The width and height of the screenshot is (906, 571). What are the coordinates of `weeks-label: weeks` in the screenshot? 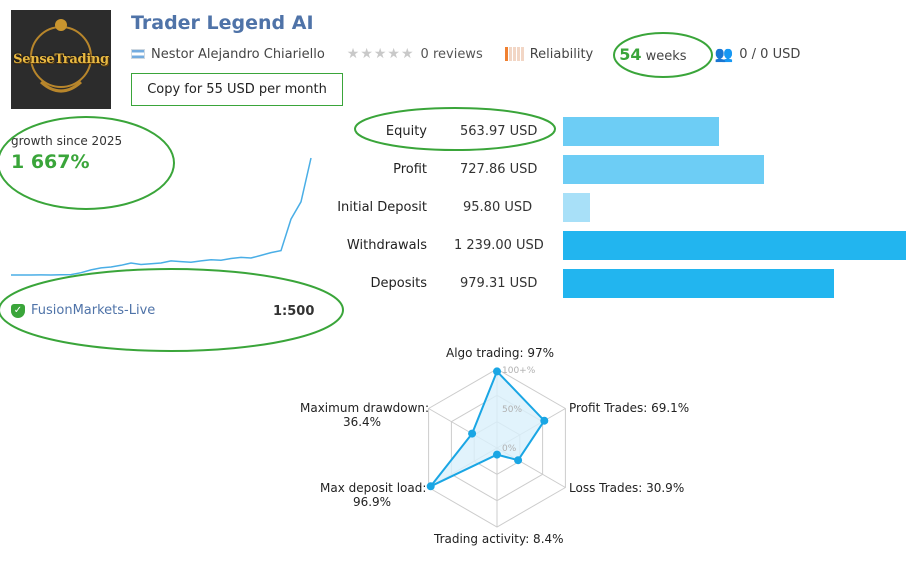 It's located at (666, 56).